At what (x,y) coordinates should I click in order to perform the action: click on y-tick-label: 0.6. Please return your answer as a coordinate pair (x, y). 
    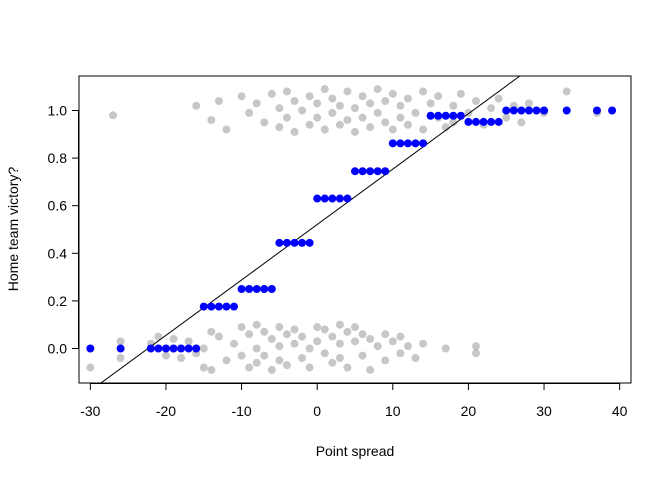
    Looking at the image, I should click on (58, 206).